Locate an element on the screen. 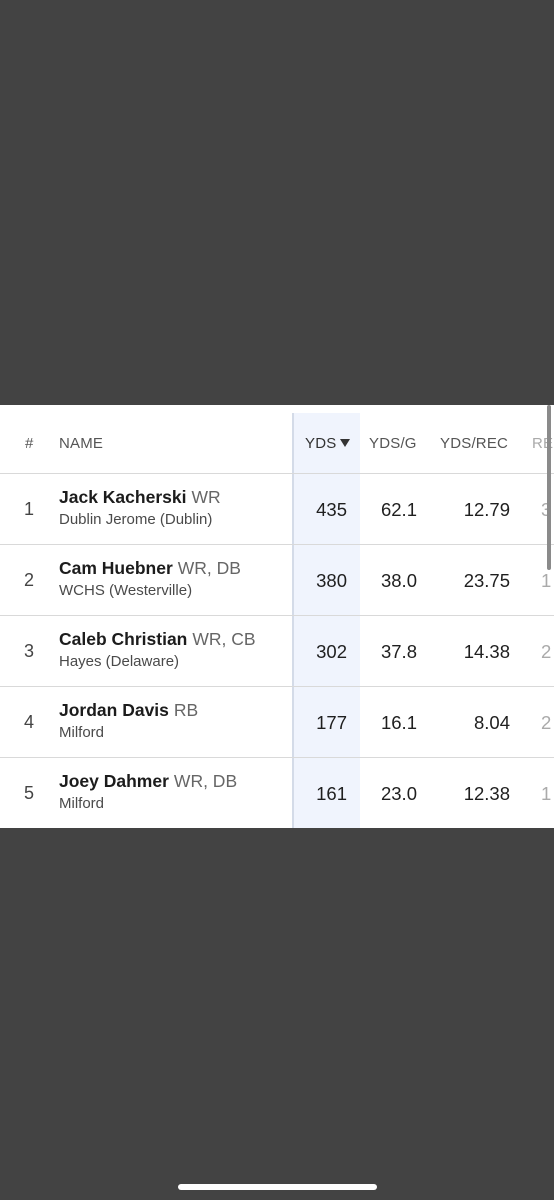 The width and height of the screenshot is (554, 1200). player-school: WCHS (Westerville) is located at coordinates (126, 590).